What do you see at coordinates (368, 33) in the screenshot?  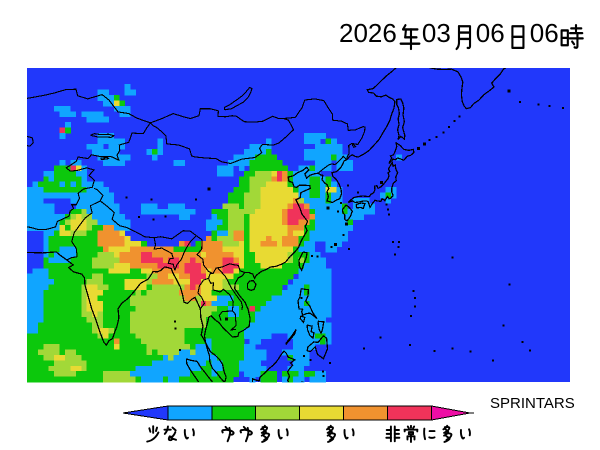 I see `svg-text: 2026` at bounding box center [368, 33].